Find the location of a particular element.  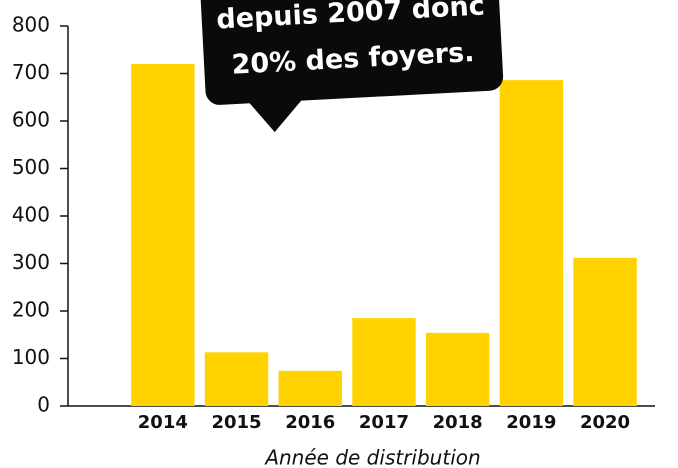

callout-box is located at coordinates (351, 52).